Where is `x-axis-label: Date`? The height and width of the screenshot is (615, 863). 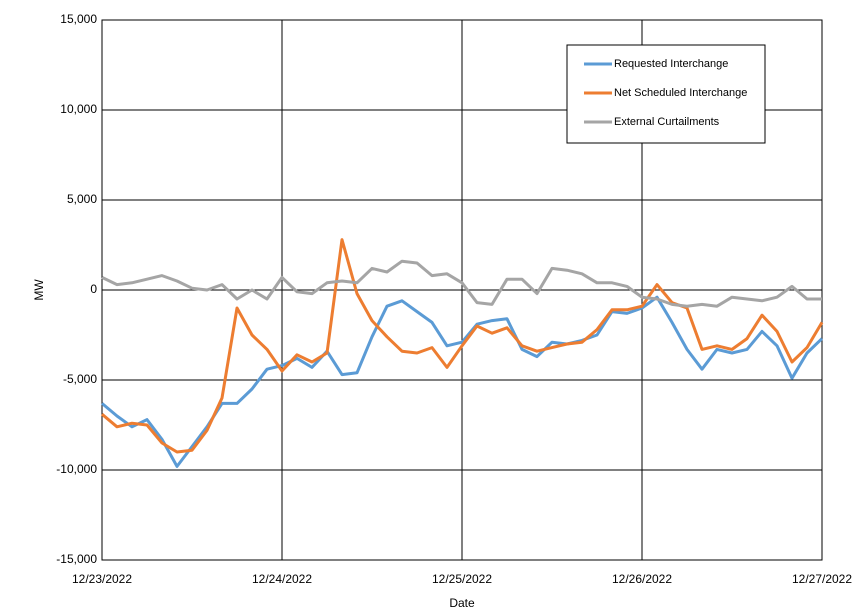 x-axis-label: Date is located at coordinates (462, 603).